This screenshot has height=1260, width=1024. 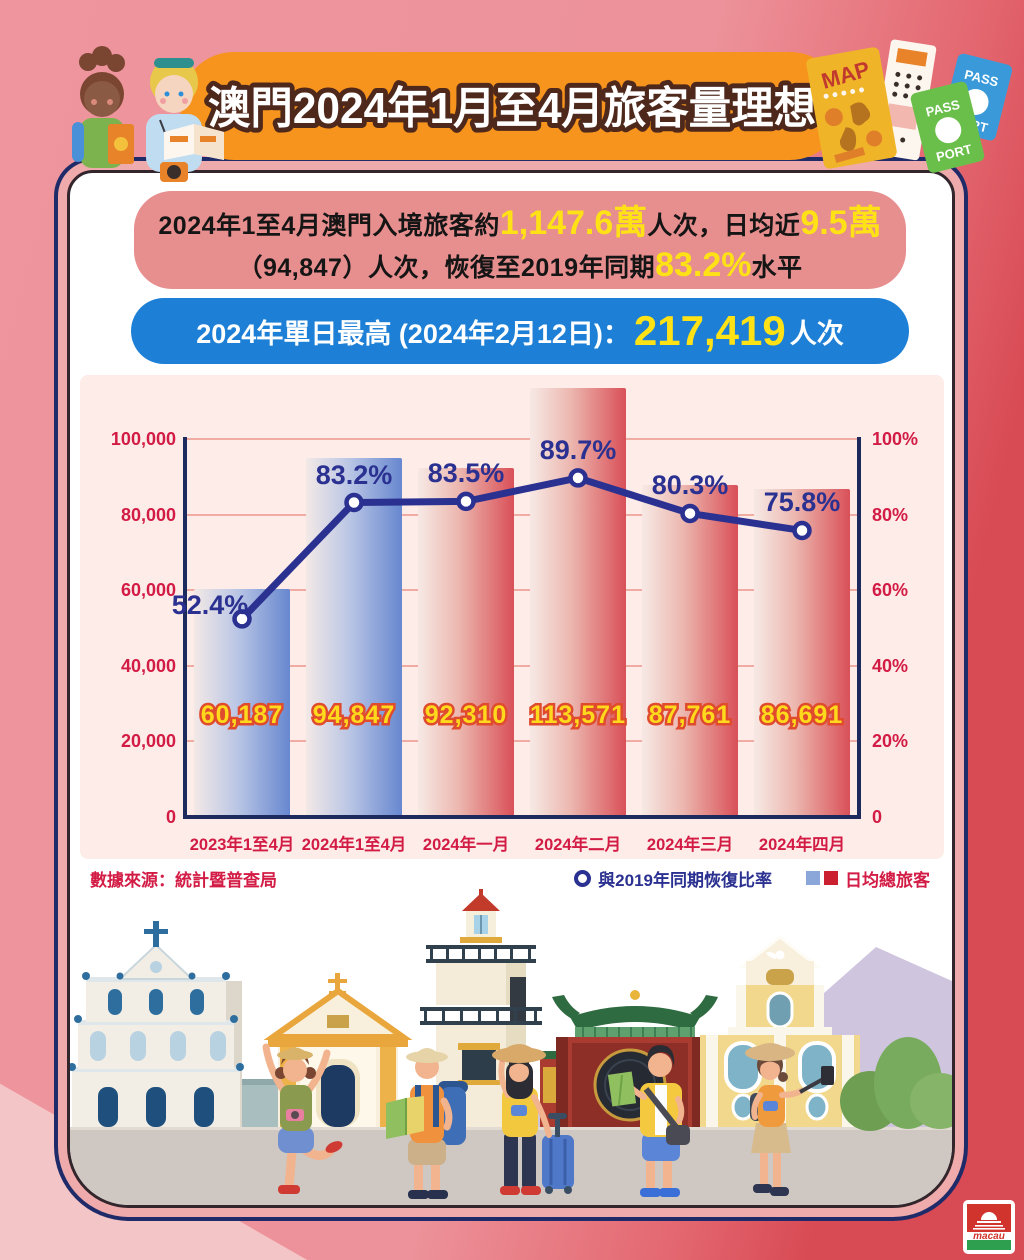 I want to click on record-suffix: 人次, so click(x=816, y=333).